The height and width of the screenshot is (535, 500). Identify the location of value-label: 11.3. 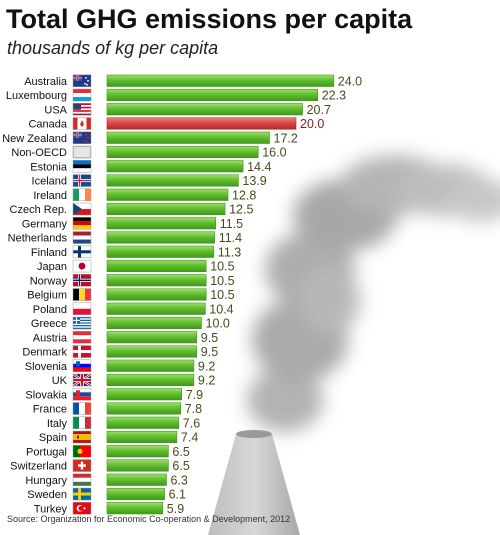
(229, 252).